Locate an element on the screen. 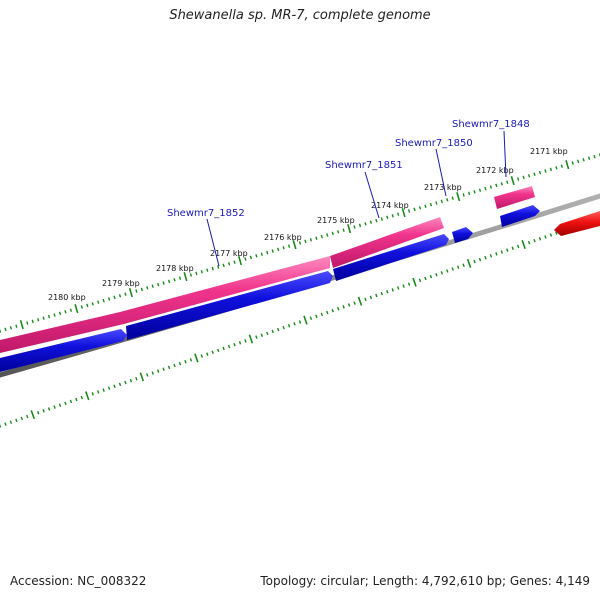 The image size is (600, 600). accession-text: Accession: NC_008322 is located at coordinates (78, 581).